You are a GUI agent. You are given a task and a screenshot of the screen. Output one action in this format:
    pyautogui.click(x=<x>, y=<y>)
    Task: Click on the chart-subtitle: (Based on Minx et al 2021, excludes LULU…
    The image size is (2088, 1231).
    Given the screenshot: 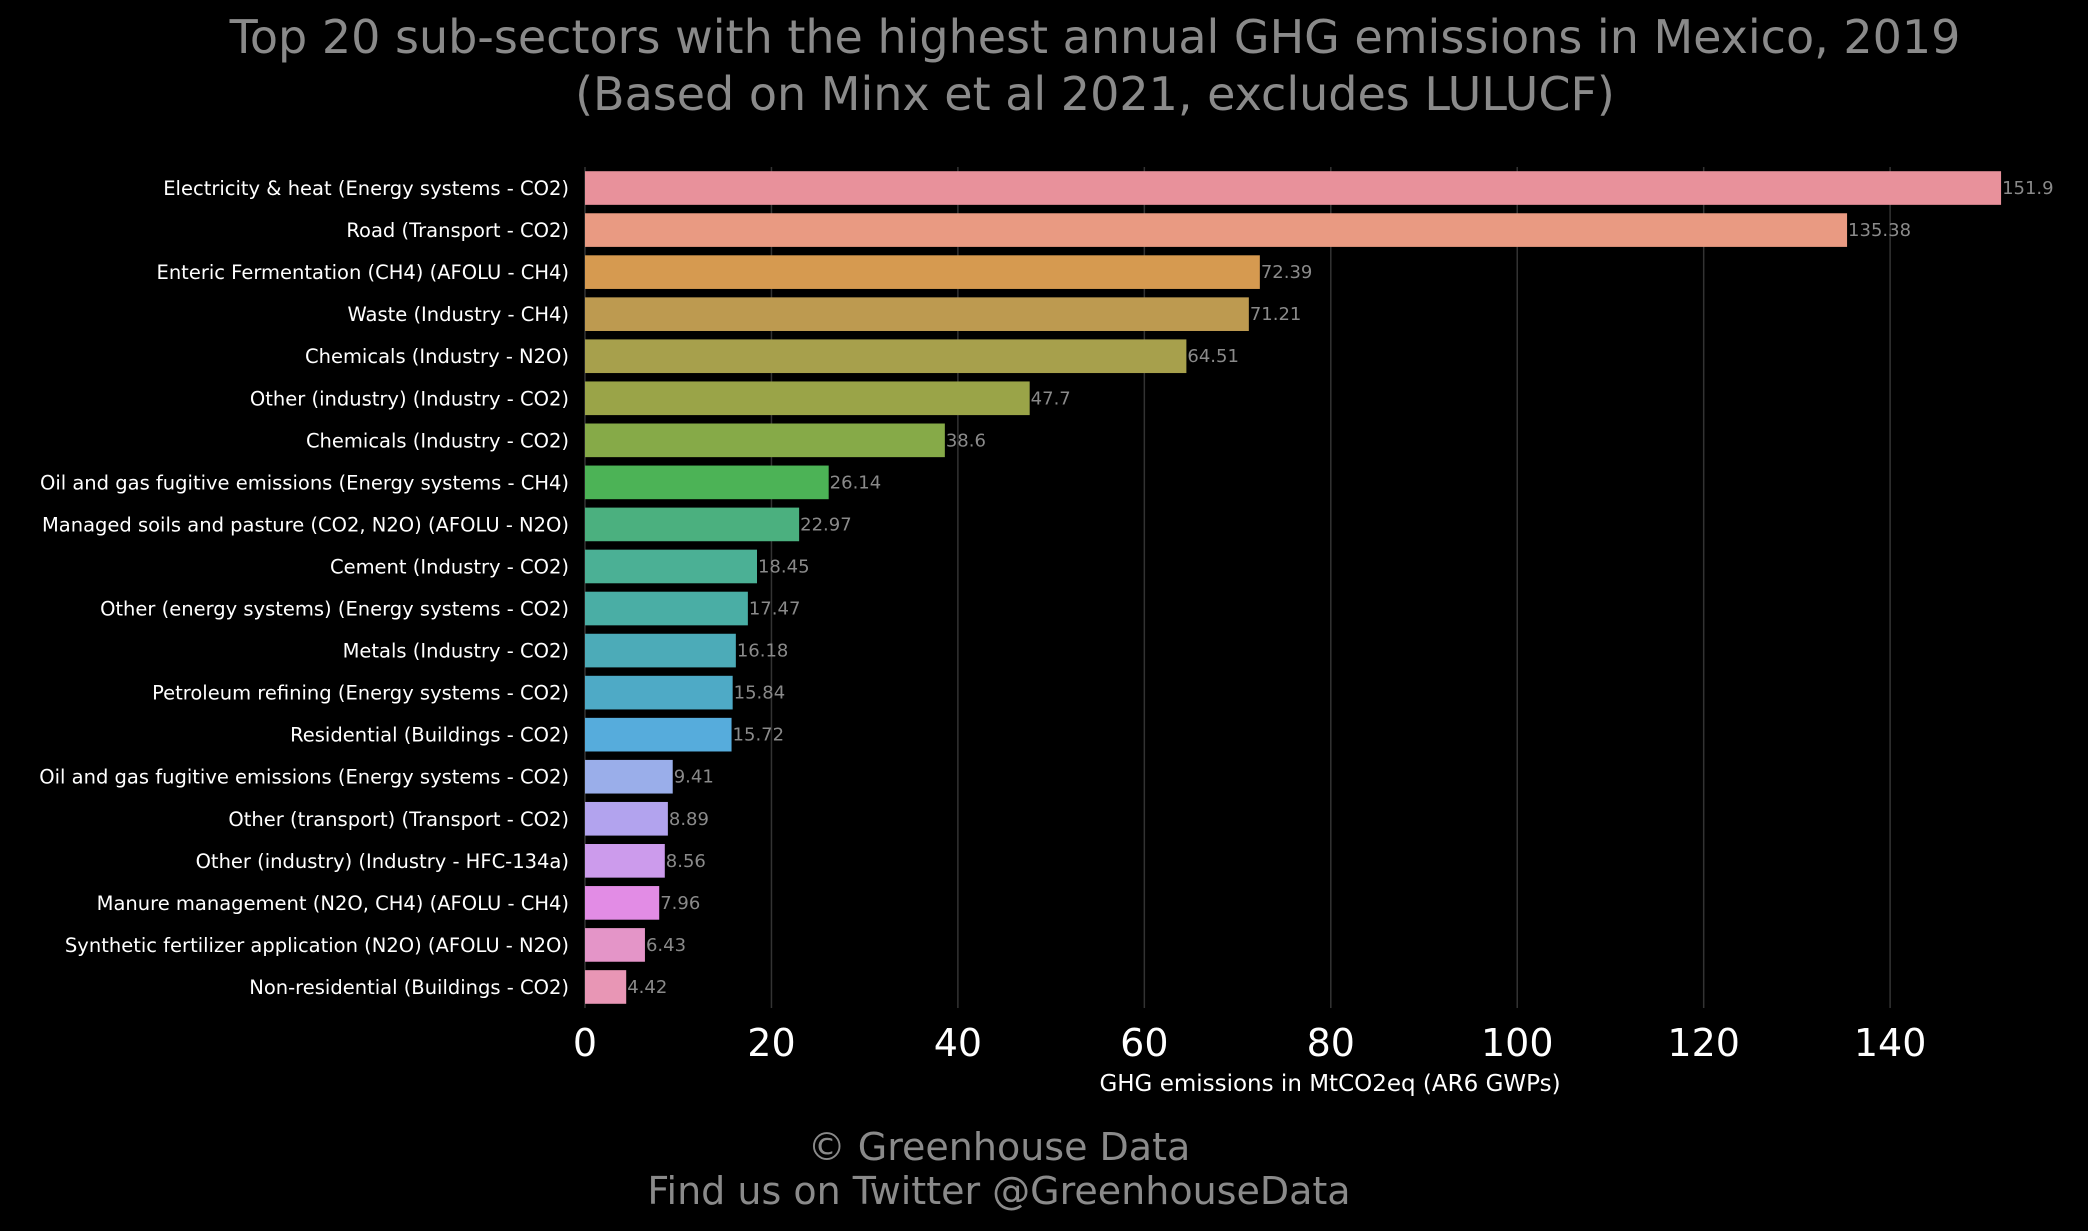 What is the action you would take?
    pyautogui.click(x=1095, y=94)
    